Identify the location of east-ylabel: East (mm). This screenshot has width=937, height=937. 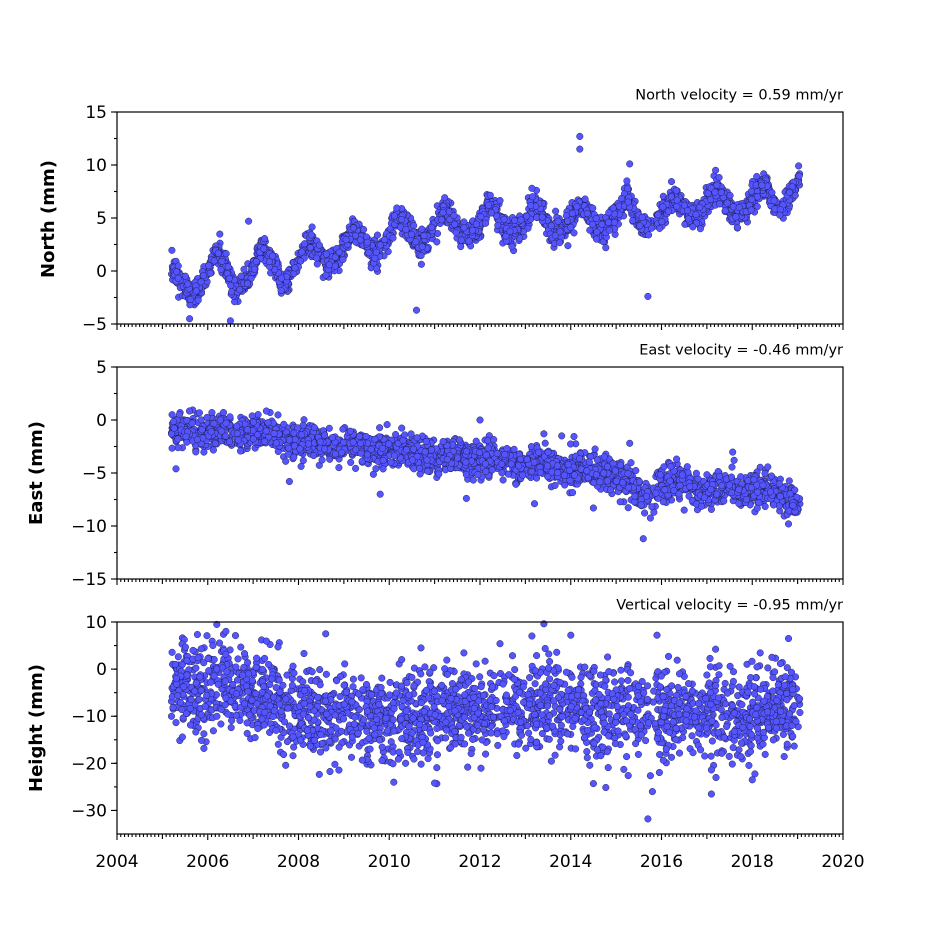
(36, 473).